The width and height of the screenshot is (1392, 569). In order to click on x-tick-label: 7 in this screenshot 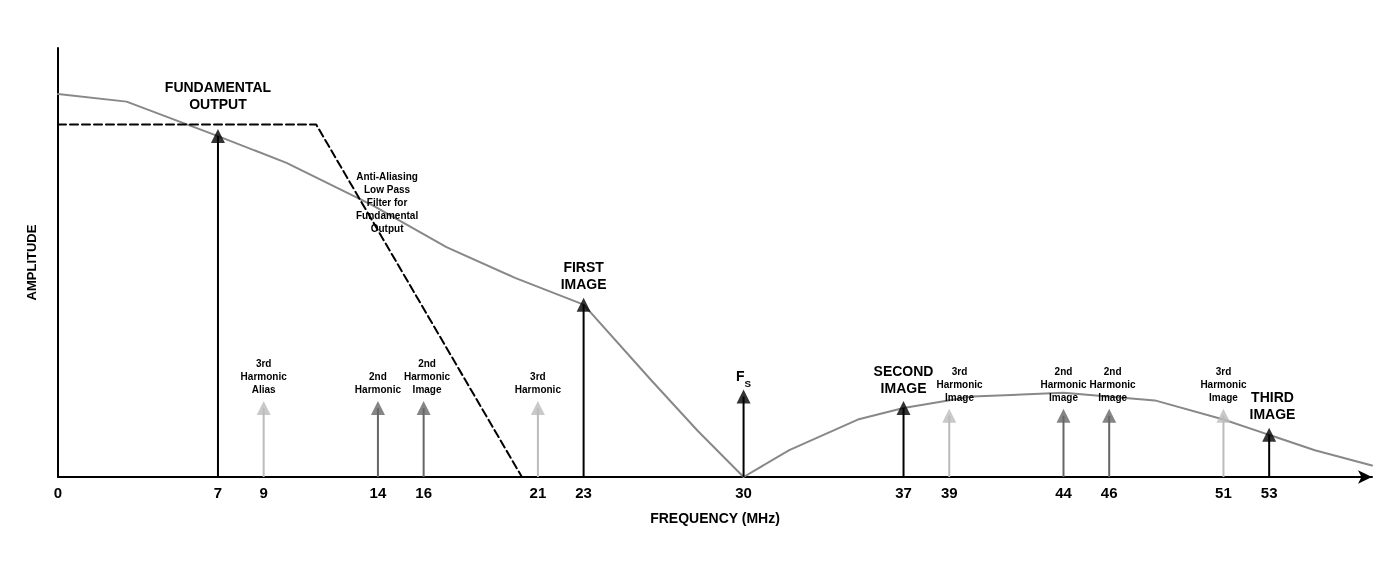, I will do `click(218, 492)`.